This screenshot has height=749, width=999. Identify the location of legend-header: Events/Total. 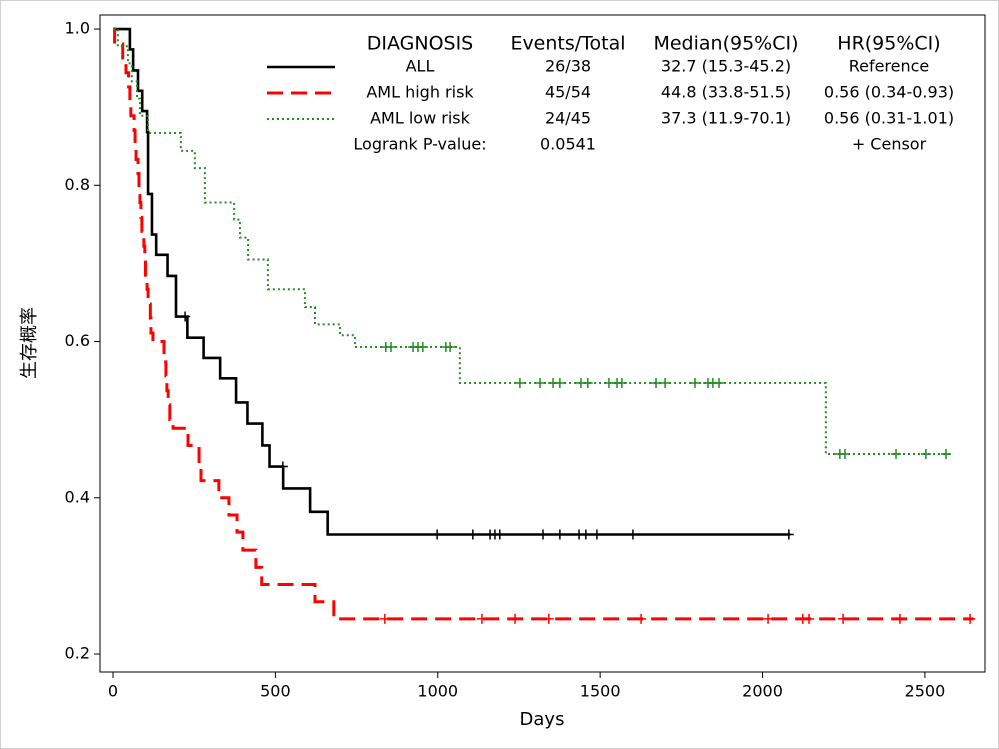
(567, 44).